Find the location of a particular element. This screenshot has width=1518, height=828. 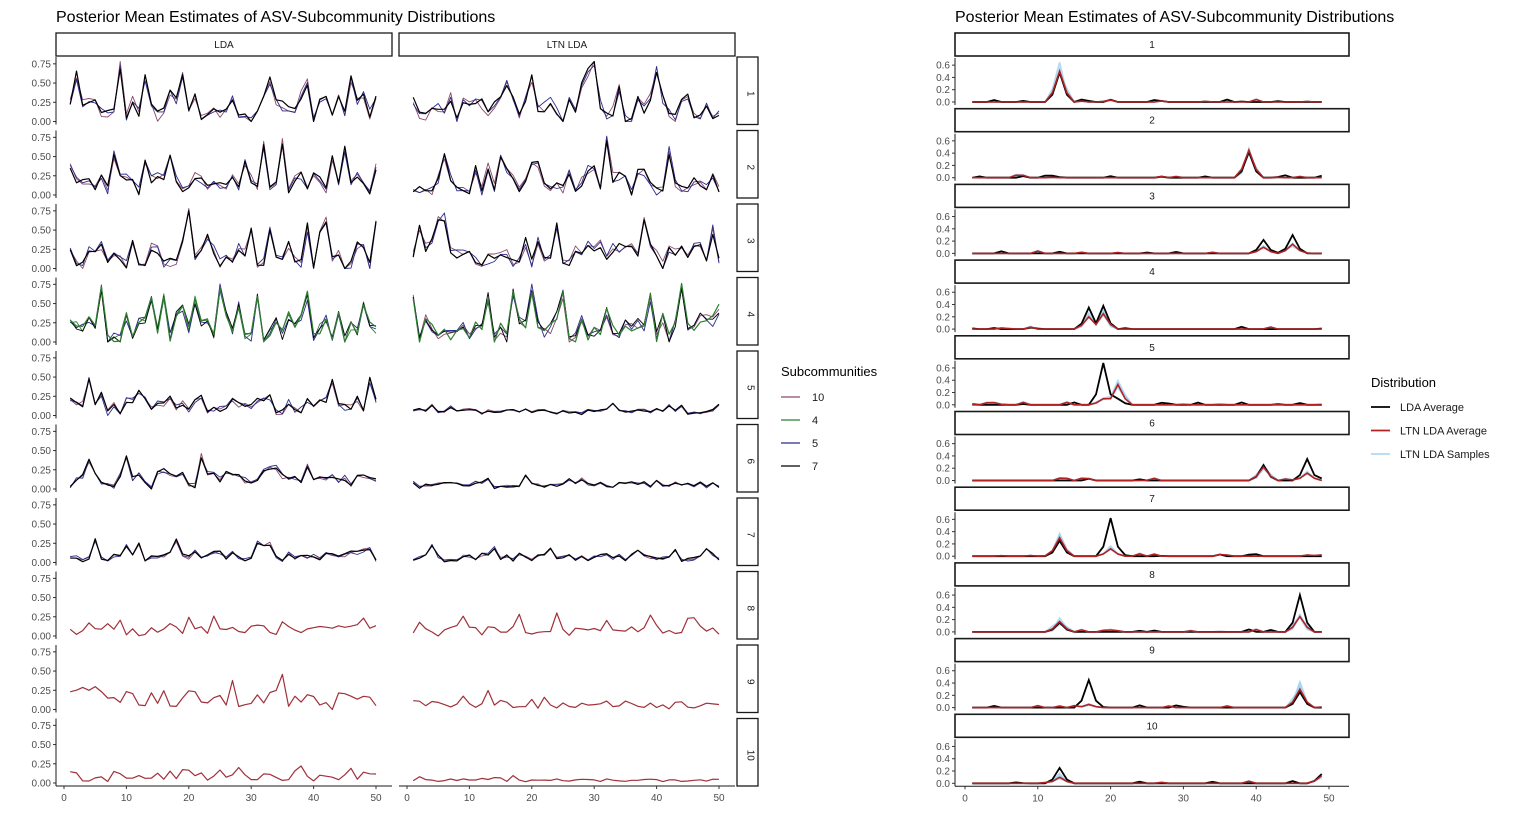

column-strip-label: LDA is located at coordinates (224, 45).